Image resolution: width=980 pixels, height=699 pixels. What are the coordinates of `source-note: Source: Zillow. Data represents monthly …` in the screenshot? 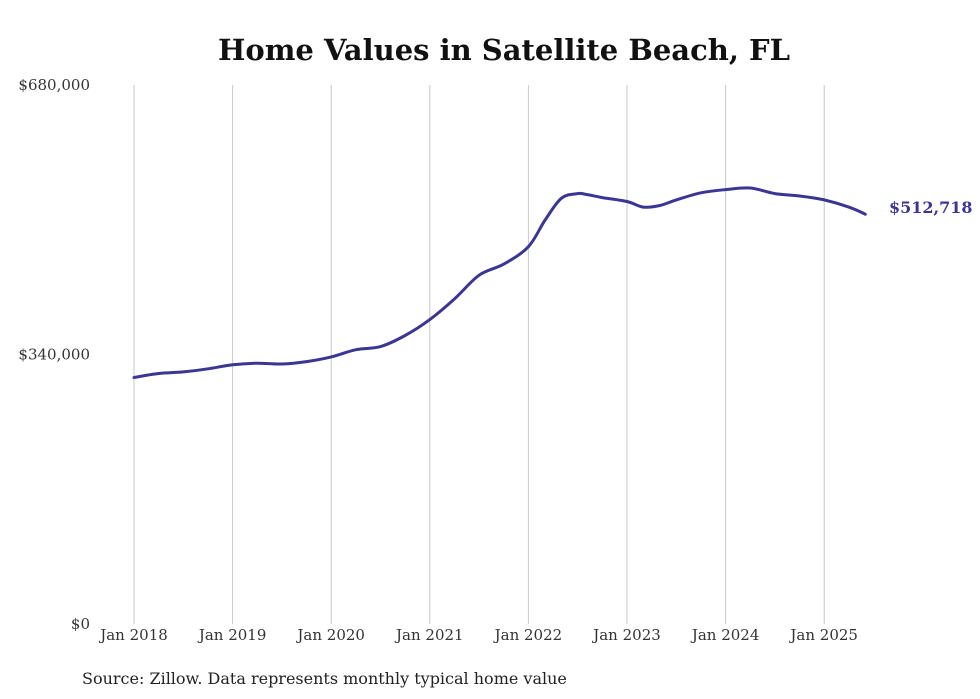 It's located at (324, 678).